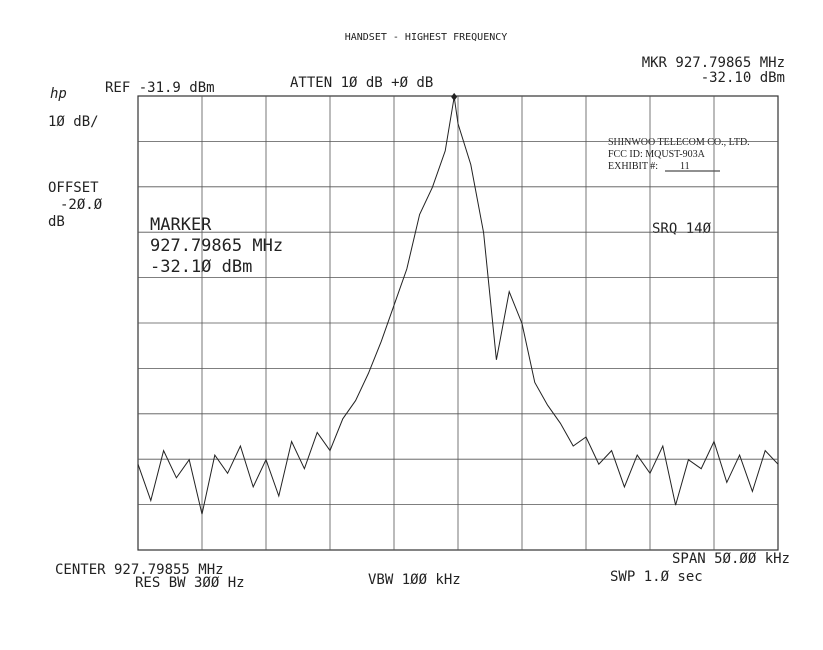  Describe the element at coordinates (414, 580) in the screenshot. I see `video-bandwidth: VBW 1ØØ kHz` at that location.